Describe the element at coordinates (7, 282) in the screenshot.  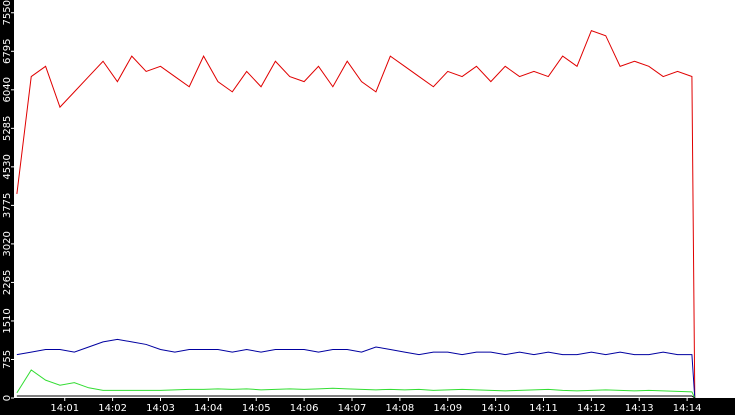
I see `y-tick-label: 2265` at that location.